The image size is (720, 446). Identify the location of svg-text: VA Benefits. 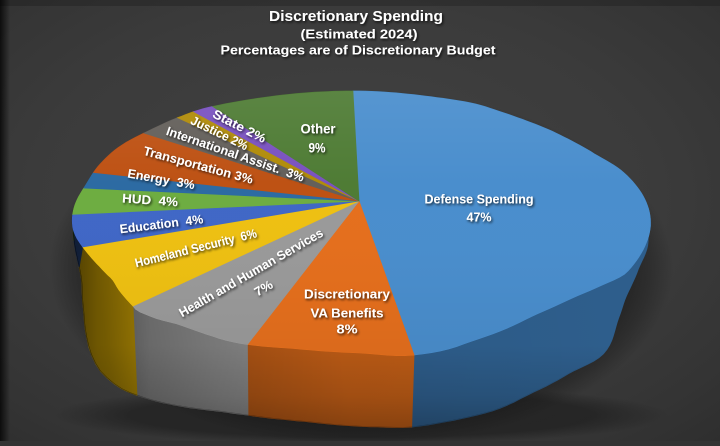
(347, 312).